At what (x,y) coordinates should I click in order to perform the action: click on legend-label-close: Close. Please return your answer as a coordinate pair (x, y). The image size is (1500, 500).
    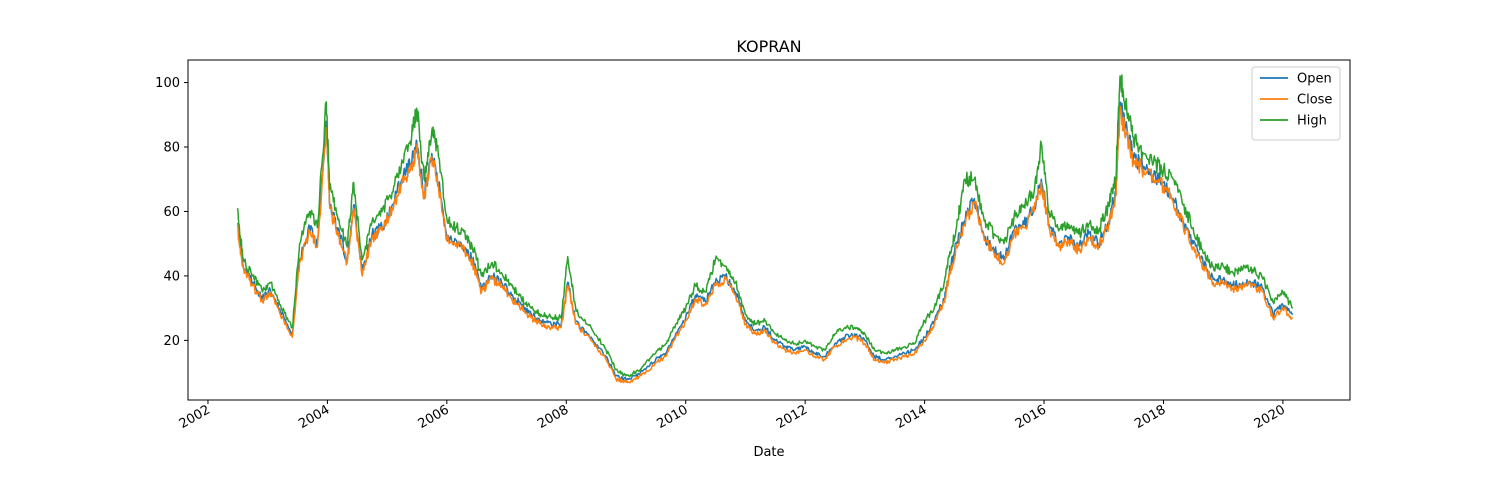
    Looking at the image, I should click on (1314, 100).